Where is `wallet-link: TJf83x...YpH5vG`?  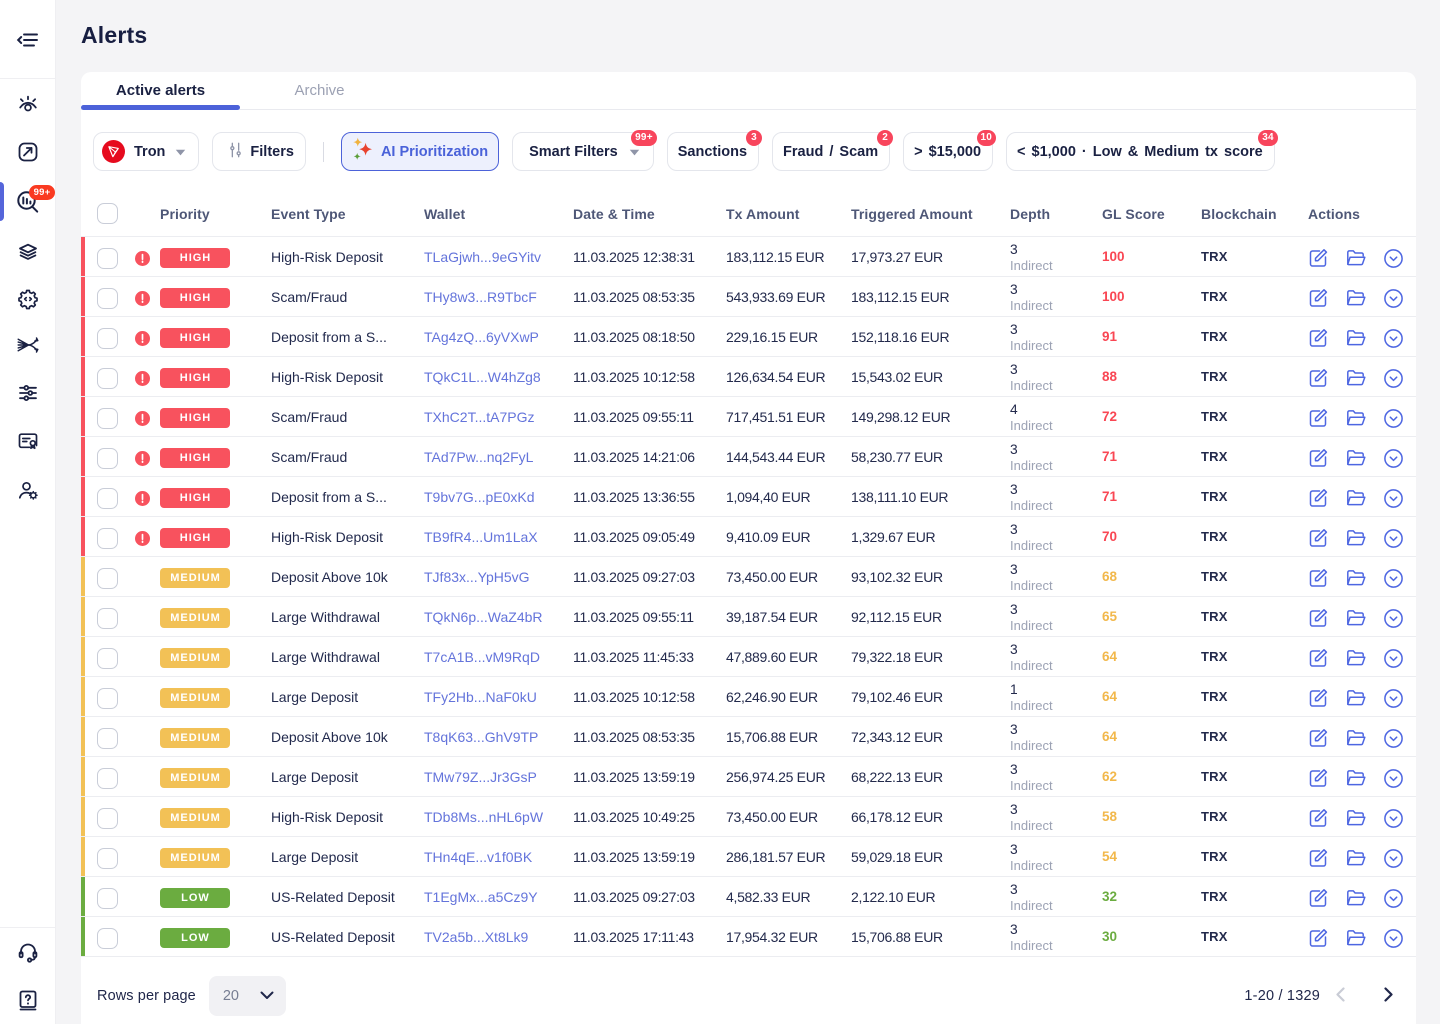
wallet-link: TJf83x...YpH5vG is located at coordinates (477, 576).